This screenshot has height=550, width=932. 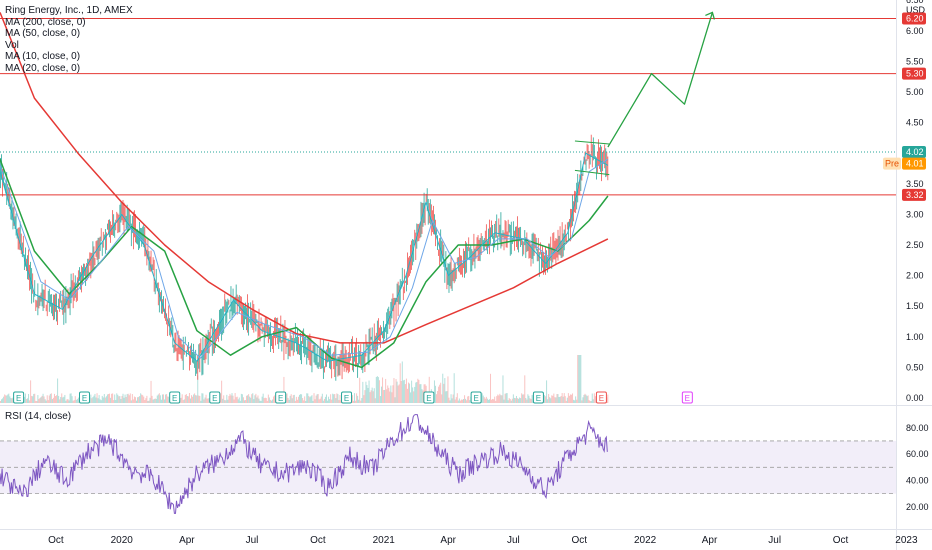 I want to click on channel-top, so click(x=592, y=142).